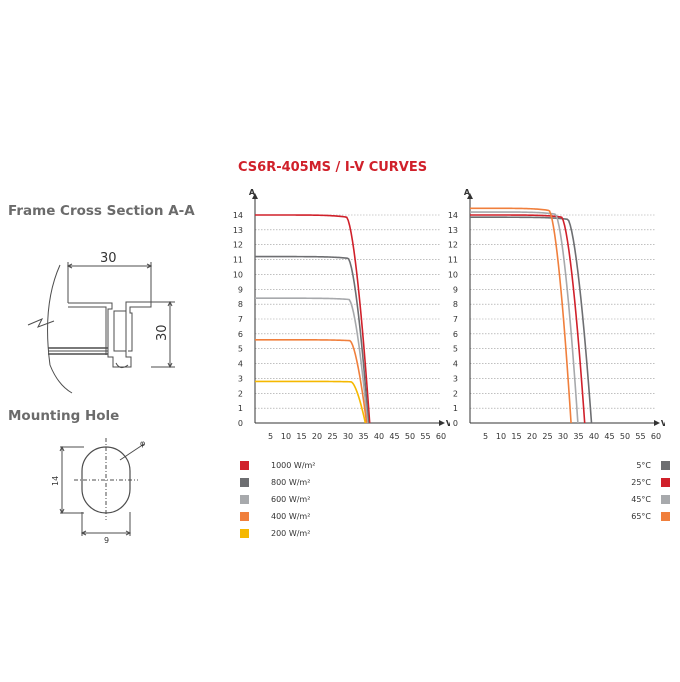 This screenshot has width=680, height=682. Describe the element at coordinates (98, 491) in the screenshot. I see `mounting-hole-drawing: φ 14 9` at that location.